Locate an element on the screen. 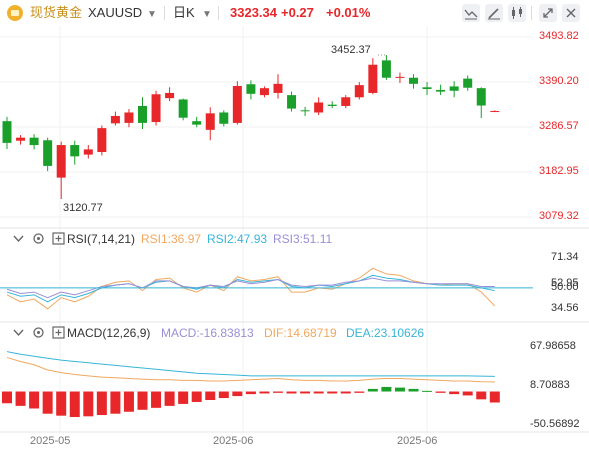  indicator-tool-button is located at coordinates (471, 13).